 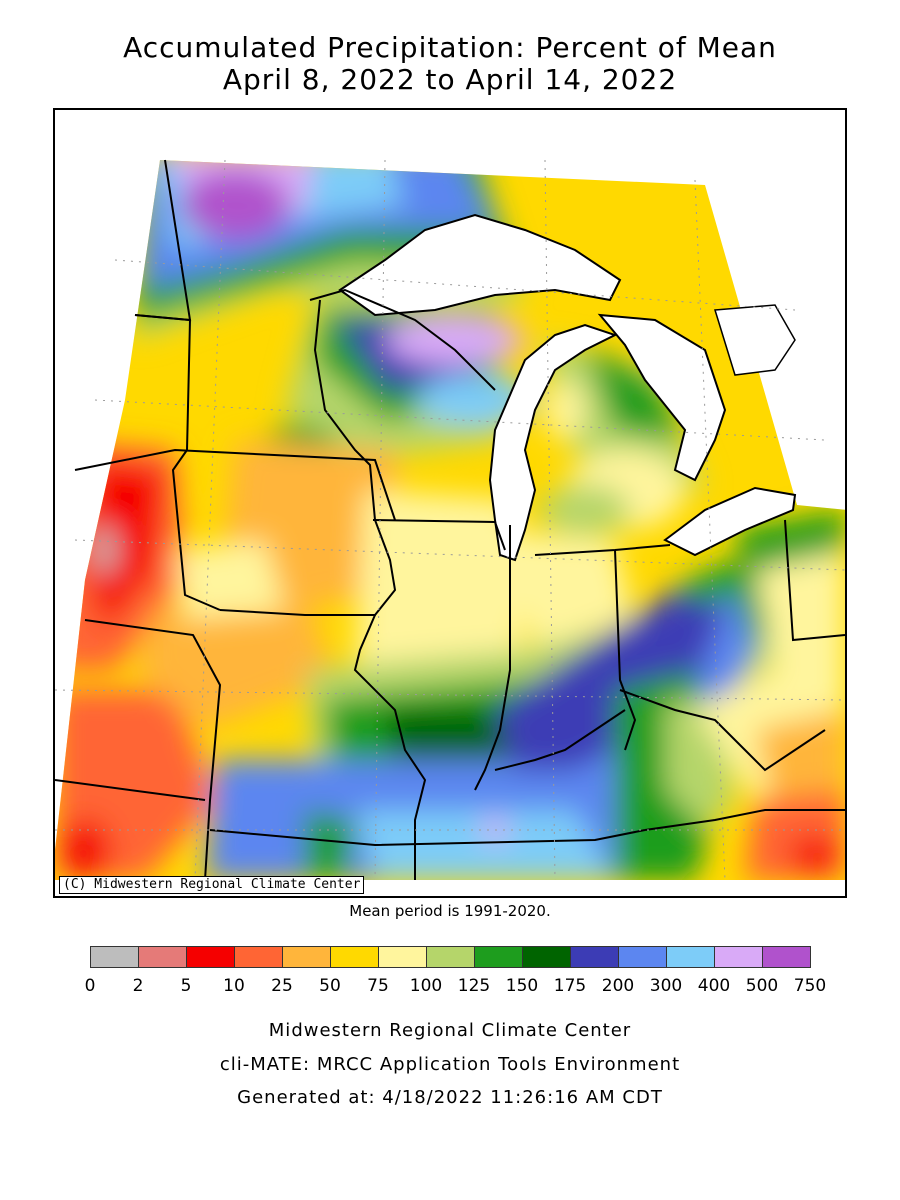 What do you see at coordinates (450, 1097) in the screenshot?
I see `footer-generated-timestamp: Generated at: 4/18/2022 11:26:16 AM CDT` at bounding box center [450, 1097].